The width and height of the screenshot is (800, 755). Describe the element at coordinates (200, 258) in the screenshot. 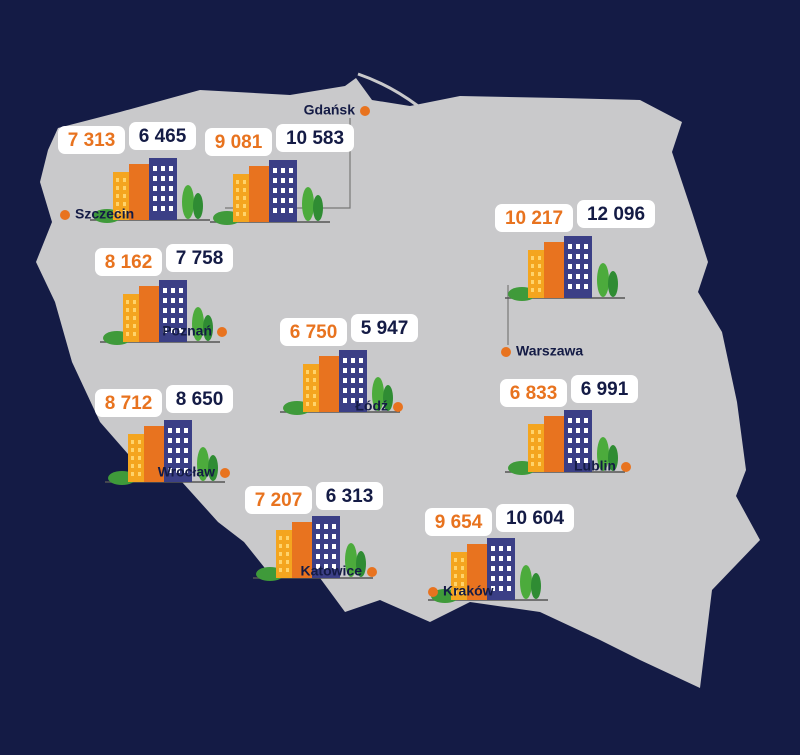

I see `price-value: 7 758` at that location.